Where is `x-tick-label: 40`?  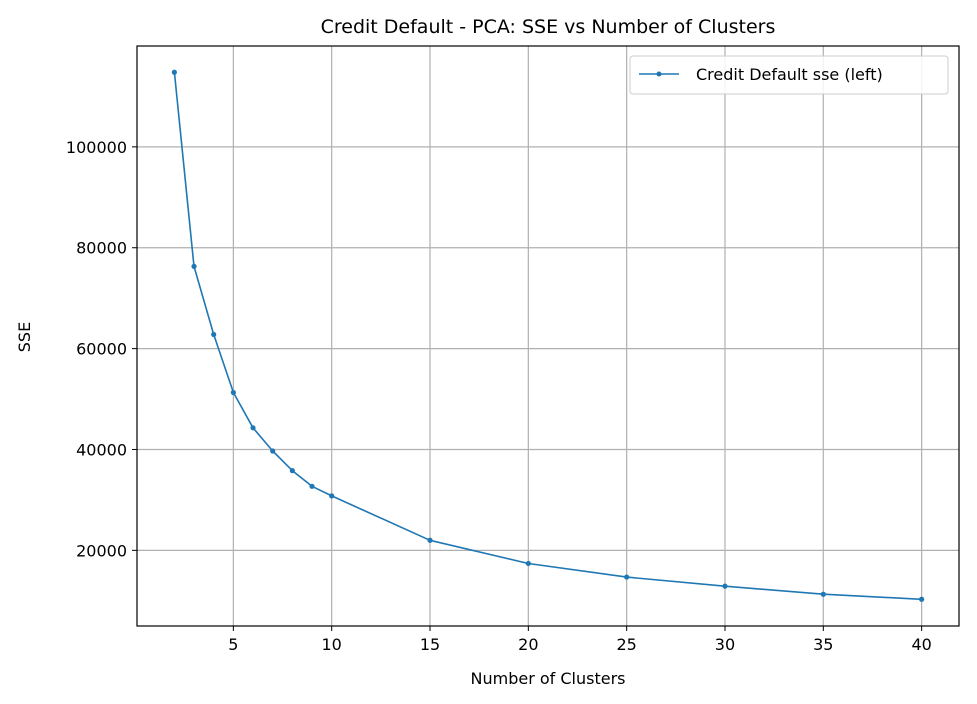
x-tick-label: 40 is located at coordinates (921, 644).